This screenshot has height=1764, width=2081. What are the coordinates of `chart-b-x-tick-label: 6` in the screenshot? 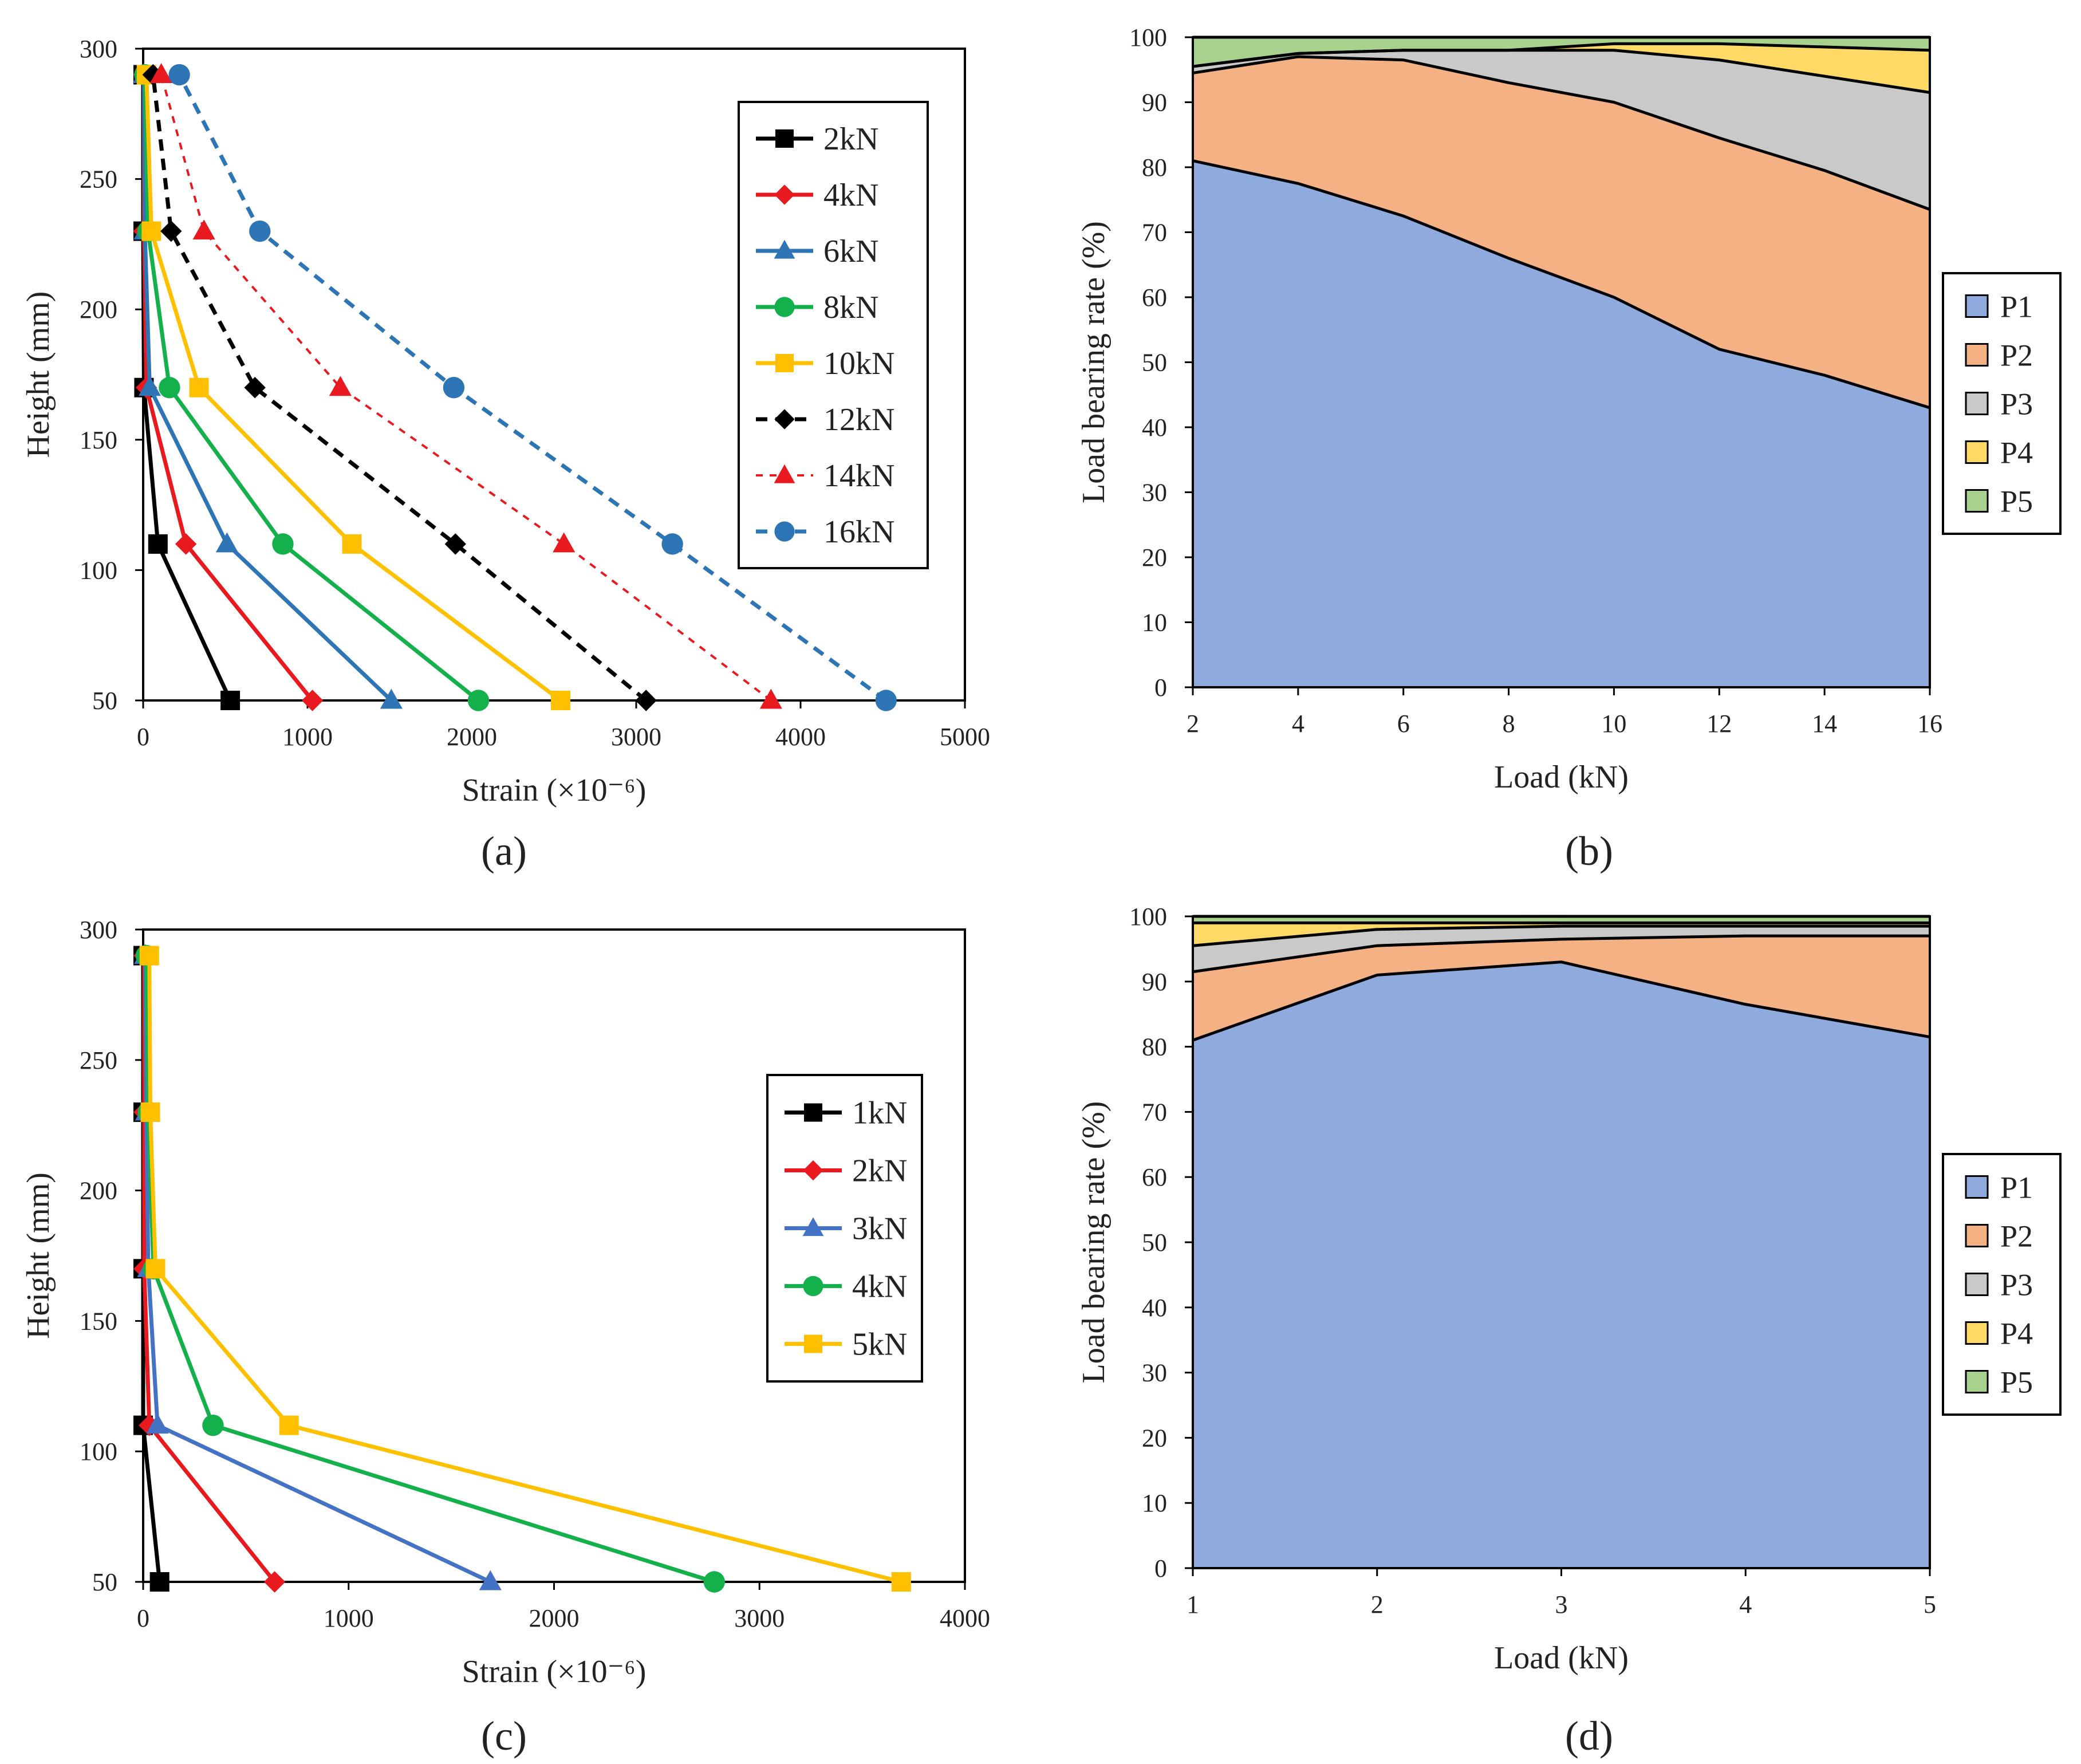 It's located at (1403, 724).